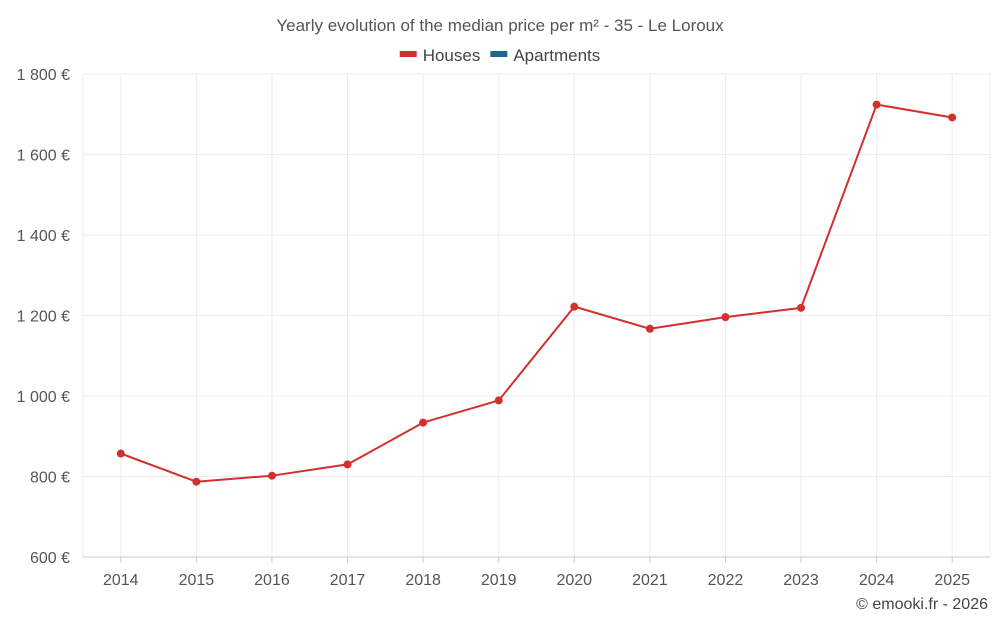 This screenshot has height=625, width=1000. Describe the element at coordinates (922, 604) in the screenshot. I see `credit-text: © emooki.fr - 2026` at that location.